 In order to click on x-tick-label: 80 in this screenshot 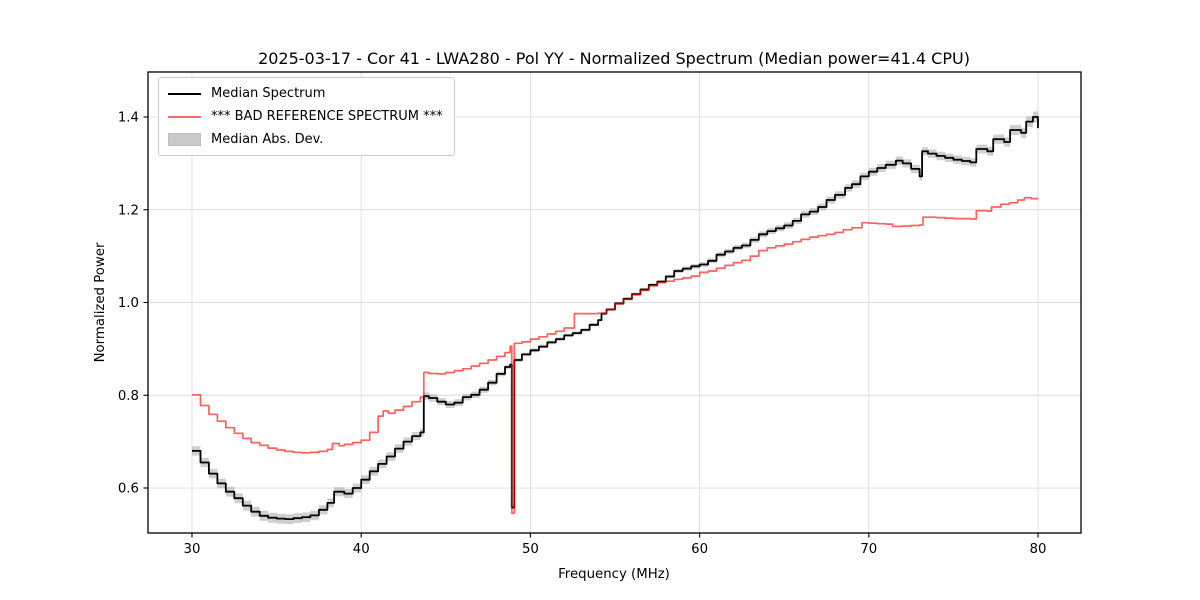, I will do `click(1038, 549)`.